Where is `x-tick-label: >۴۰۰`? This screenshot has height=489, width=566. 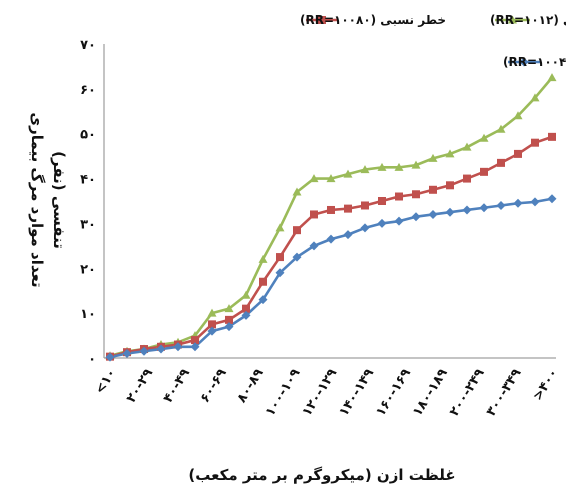 x-tick-label: >۴۰۰ is located at coordinates (545, 384).